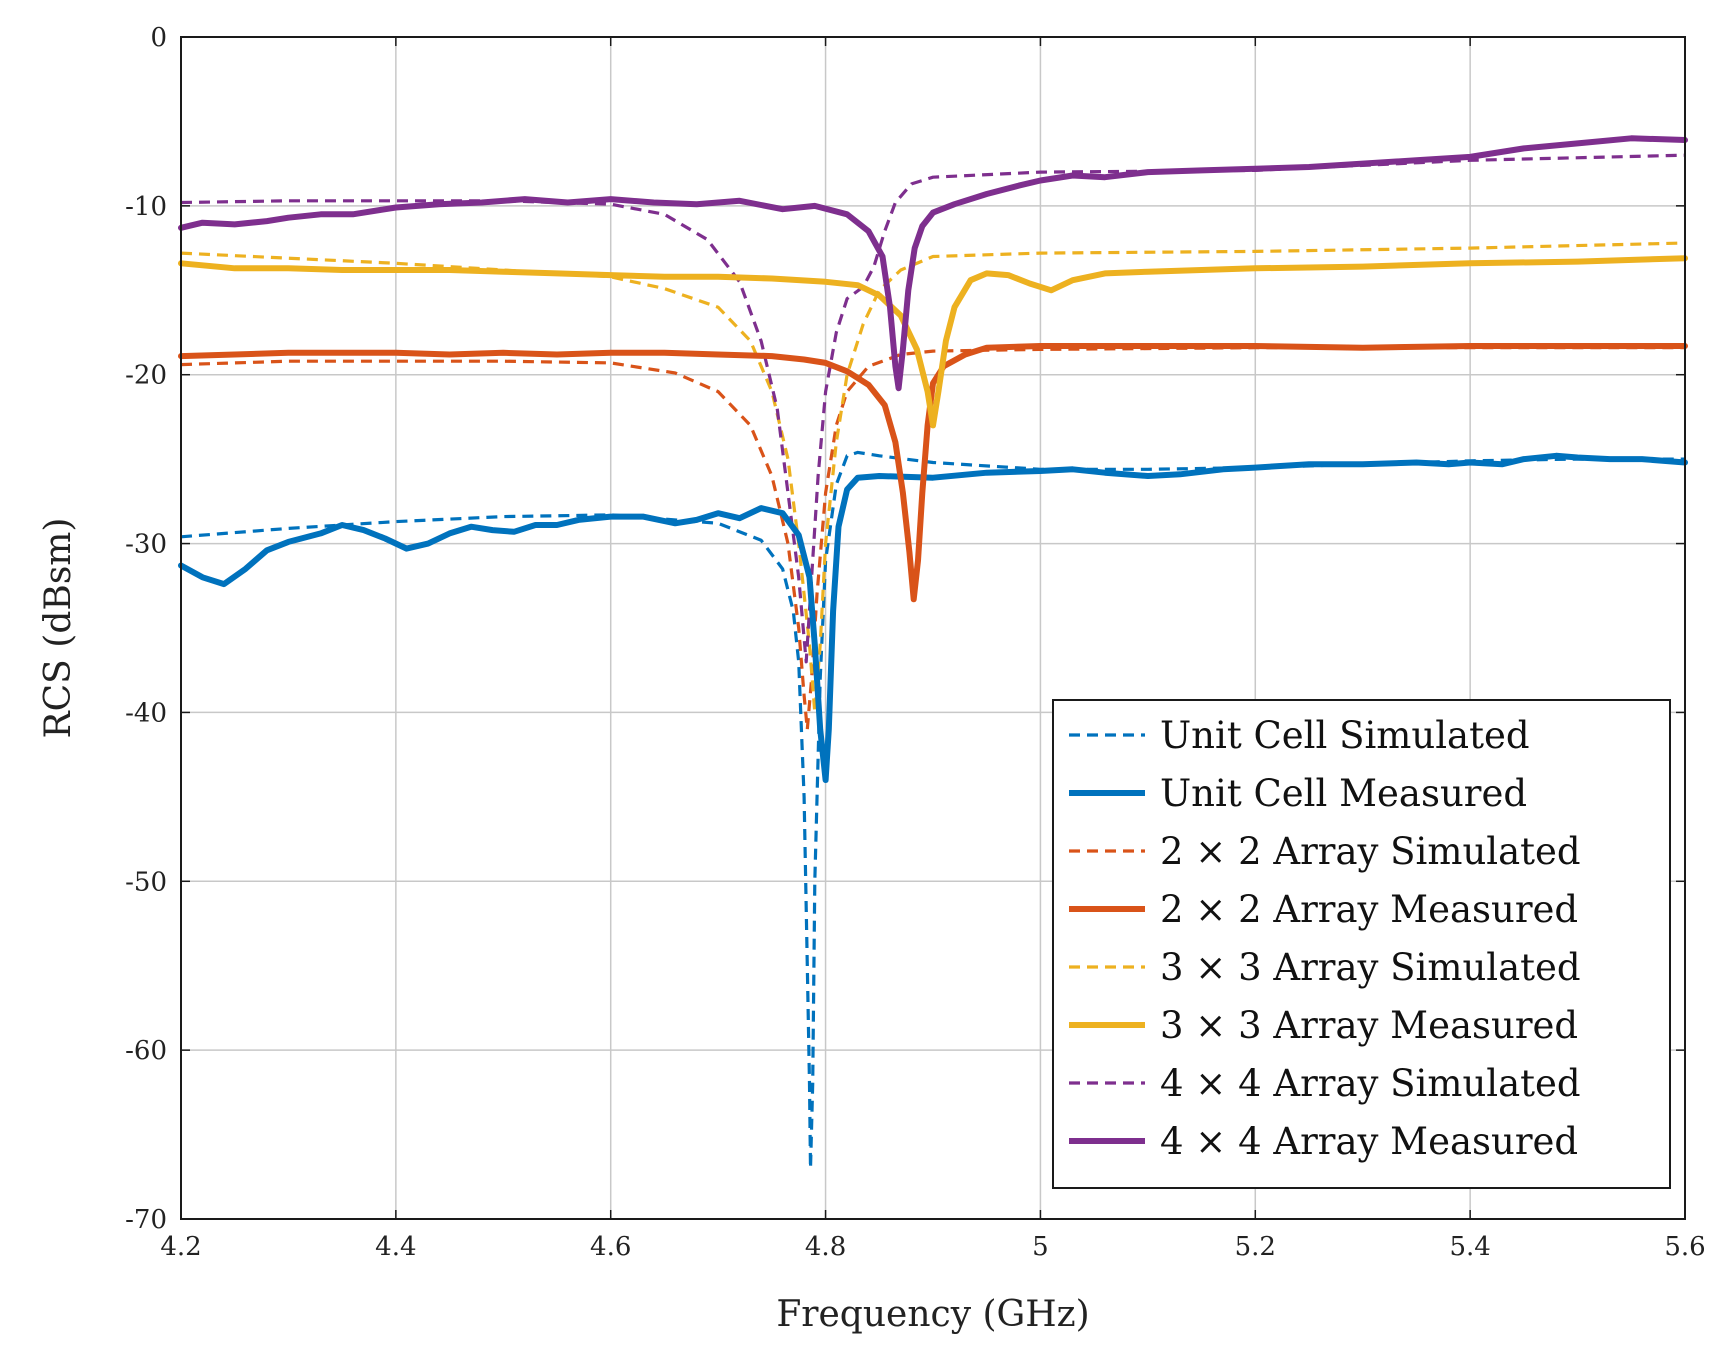 The image size is (1728, 1360). I want to click on y-tick-label: -40, so click(146, 713).